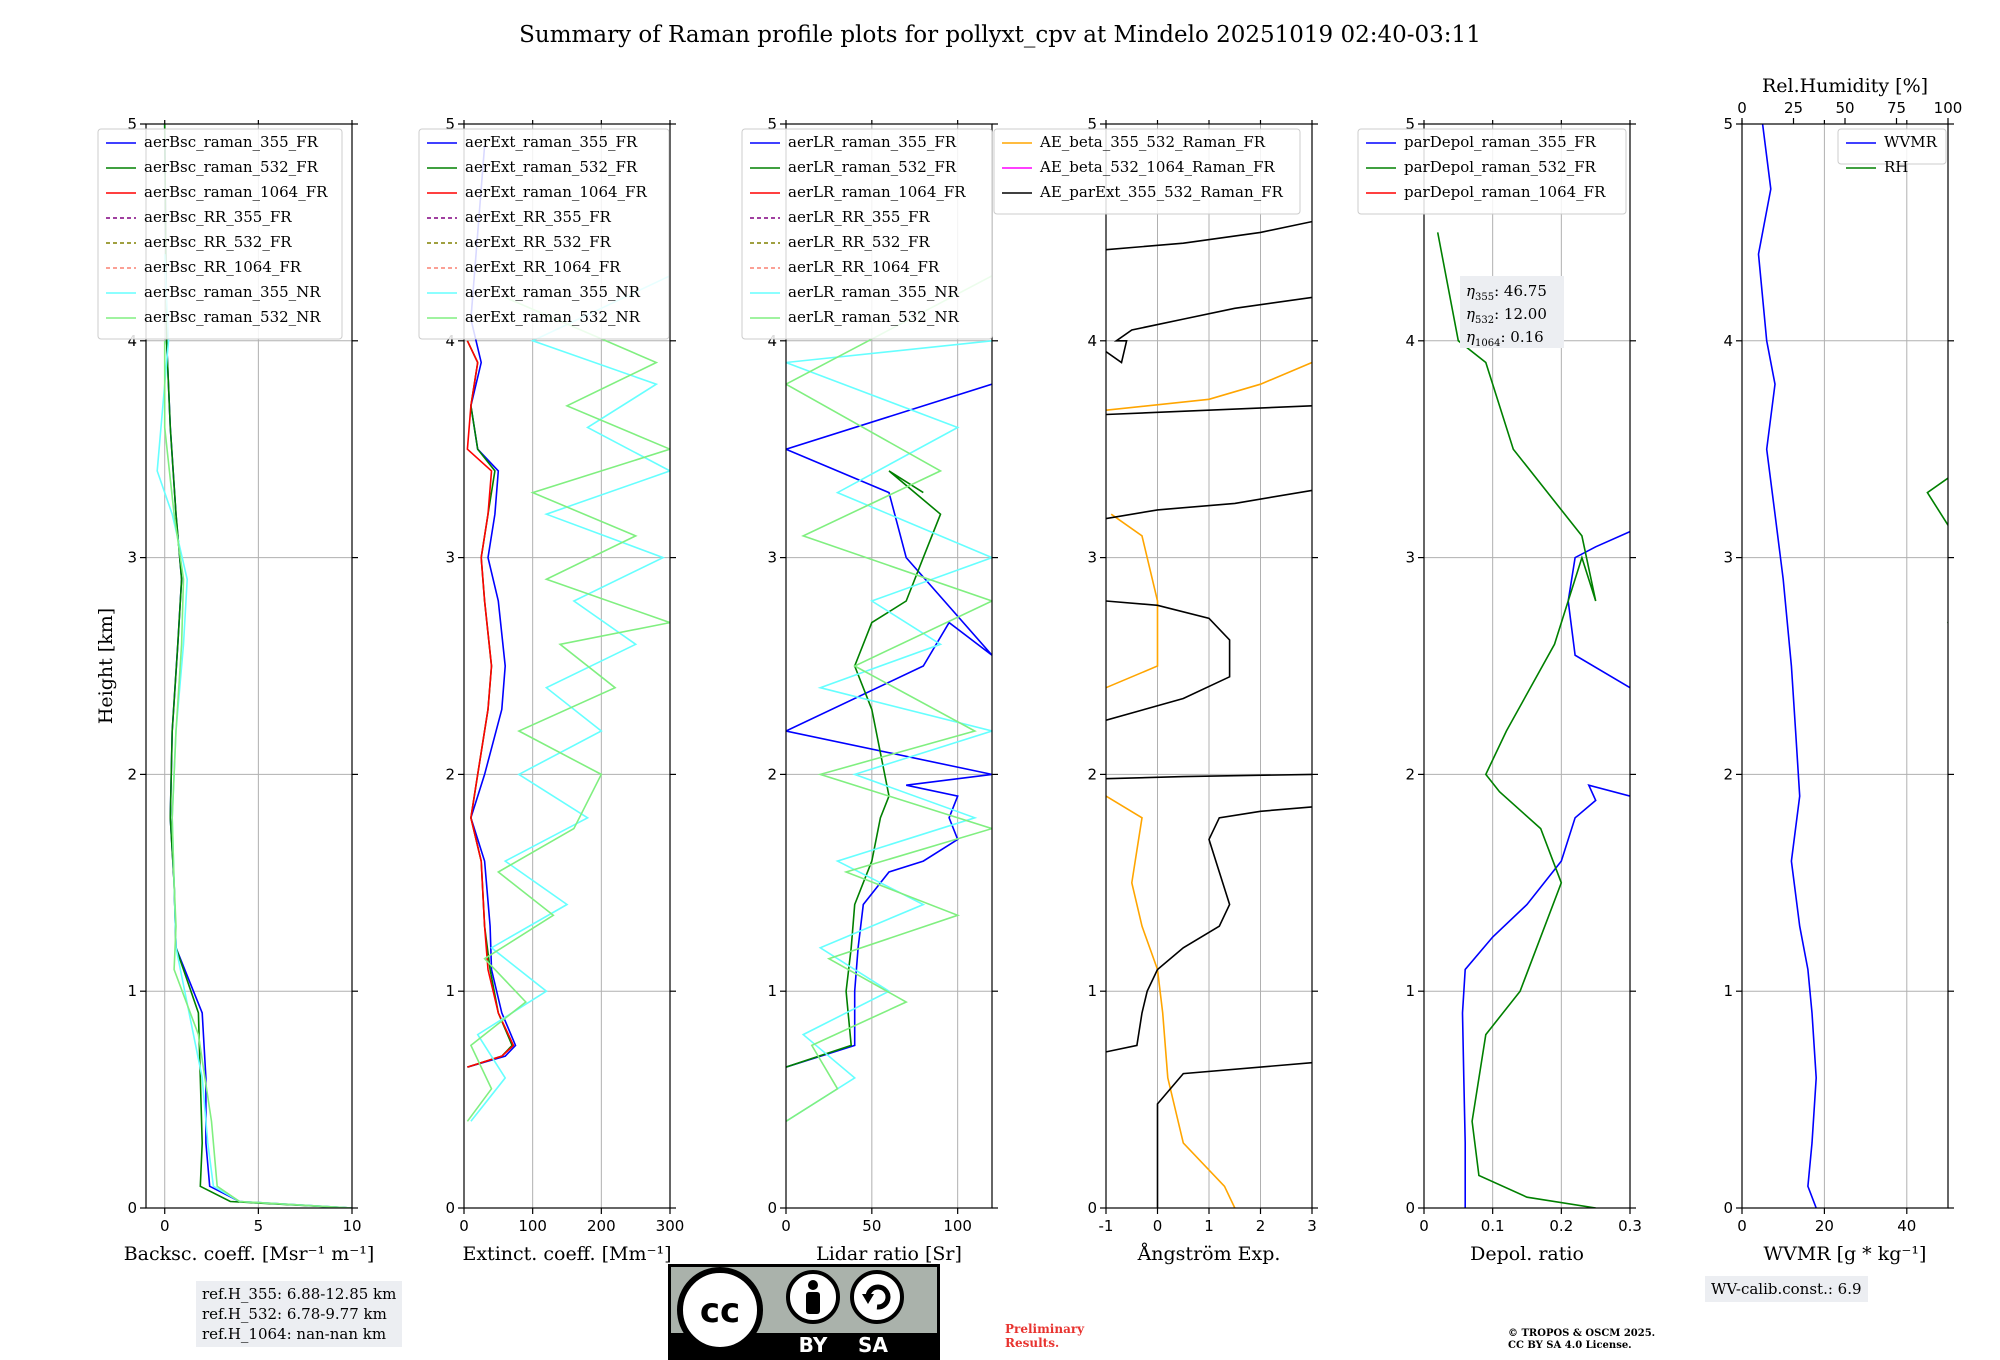 This screenshot has width=2000, height=1360. What do you see at coordinates (1505, 338) in the screenshot?
I see `eta-1064: η1064: 0.16` at bounding box center [1505, 338].